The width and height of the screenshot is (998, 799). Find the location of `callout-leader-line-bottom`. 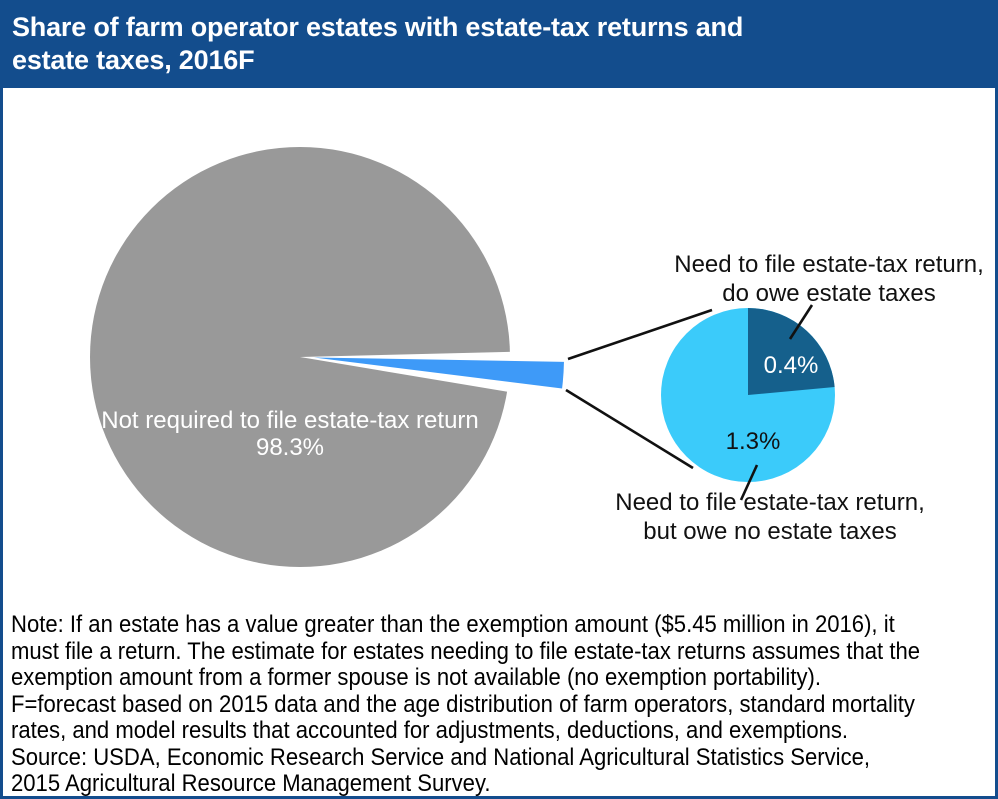

callout-leader-line-bottom is located at coordinates (749, 482).